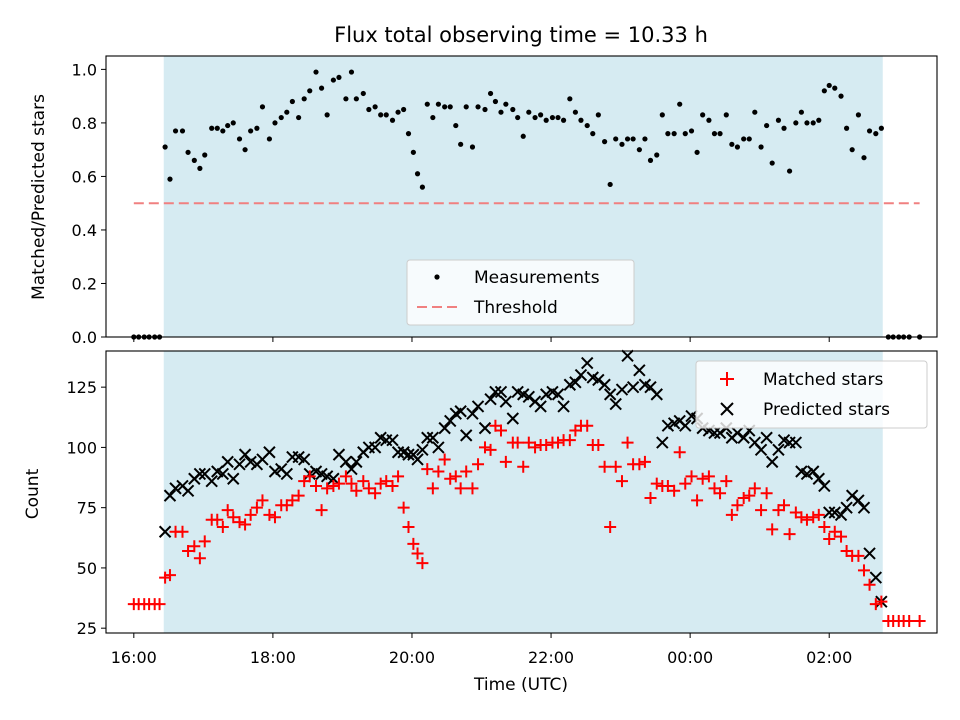 Image resolution: width=960 pixels, height=720 pixels. Describe the element at coordinates (826, 410) in the screenshot. I see `legend-predicted-stars: Predicted stars` at that location.